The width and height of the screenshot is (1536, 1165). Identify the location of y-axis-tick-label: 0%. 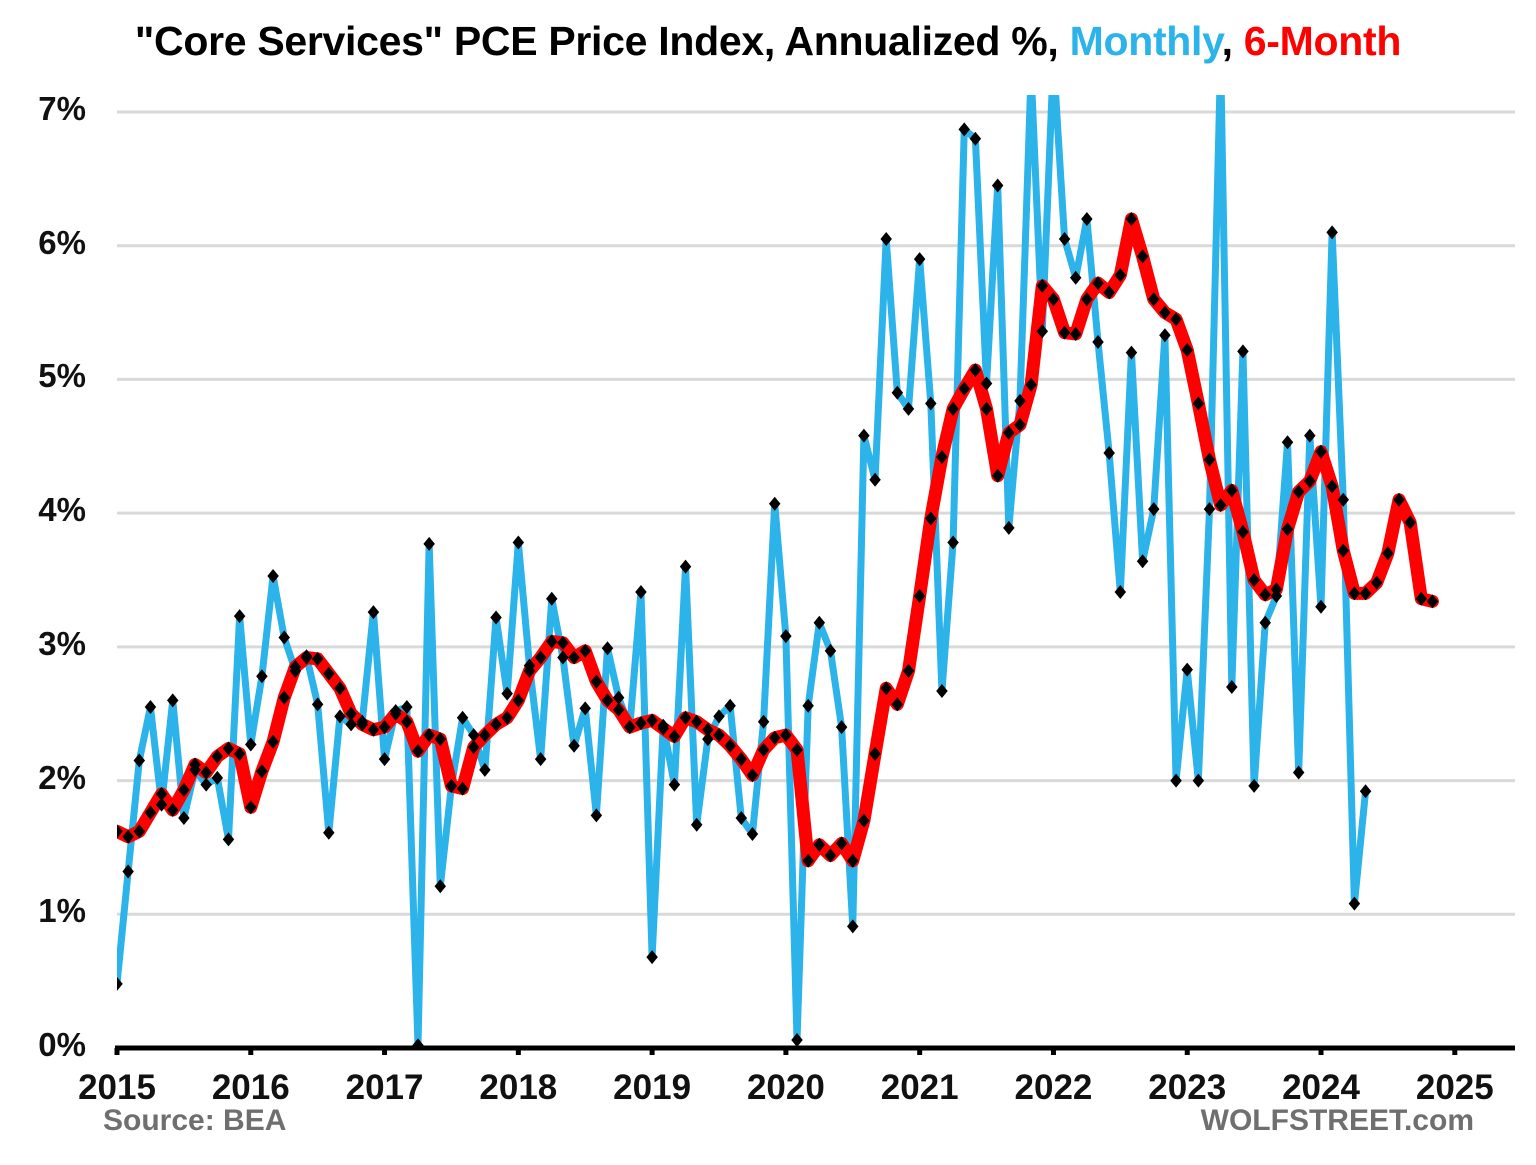
(62, 1044).